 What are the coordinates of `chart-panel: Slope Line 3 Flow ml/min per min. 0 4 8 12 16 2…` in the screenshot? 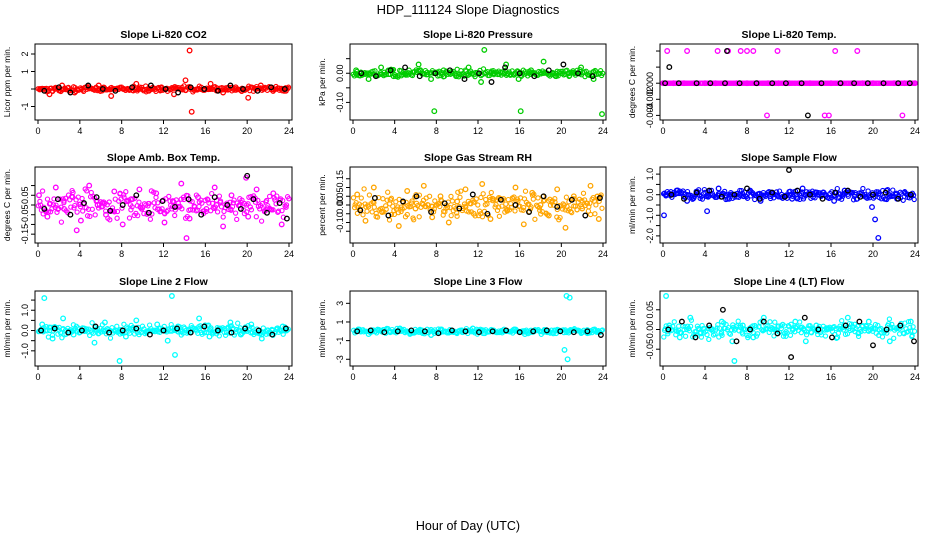 It's located at (462, 329).